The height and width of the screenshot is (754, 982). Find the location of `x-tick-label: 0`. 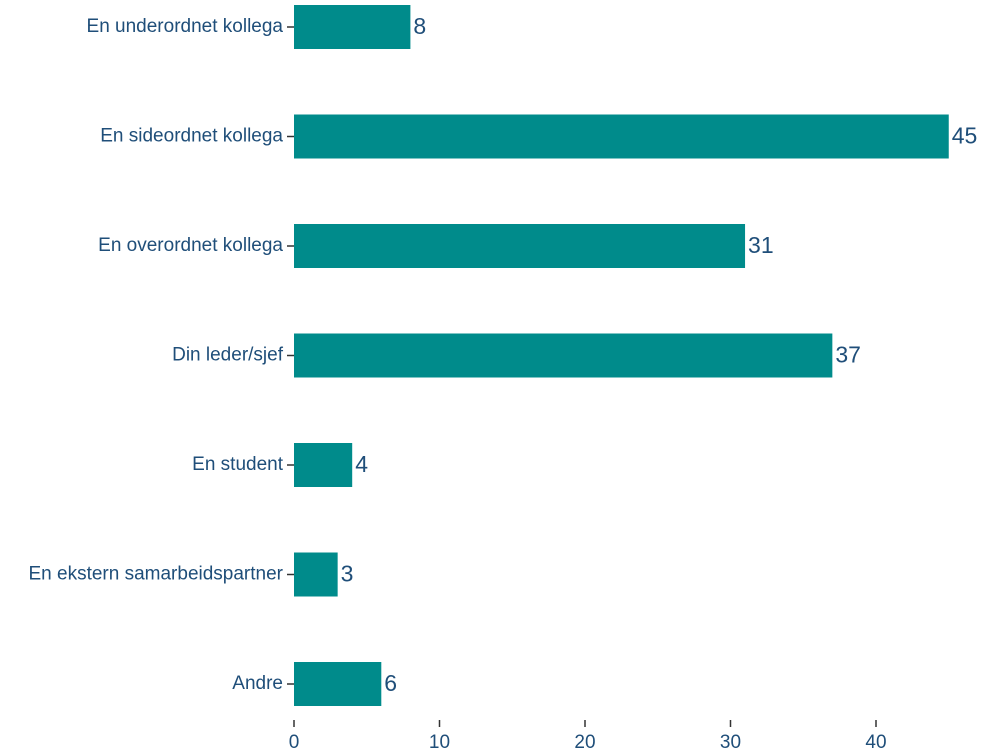

x-tick-label: 0 is located at coordinates (294, 742).